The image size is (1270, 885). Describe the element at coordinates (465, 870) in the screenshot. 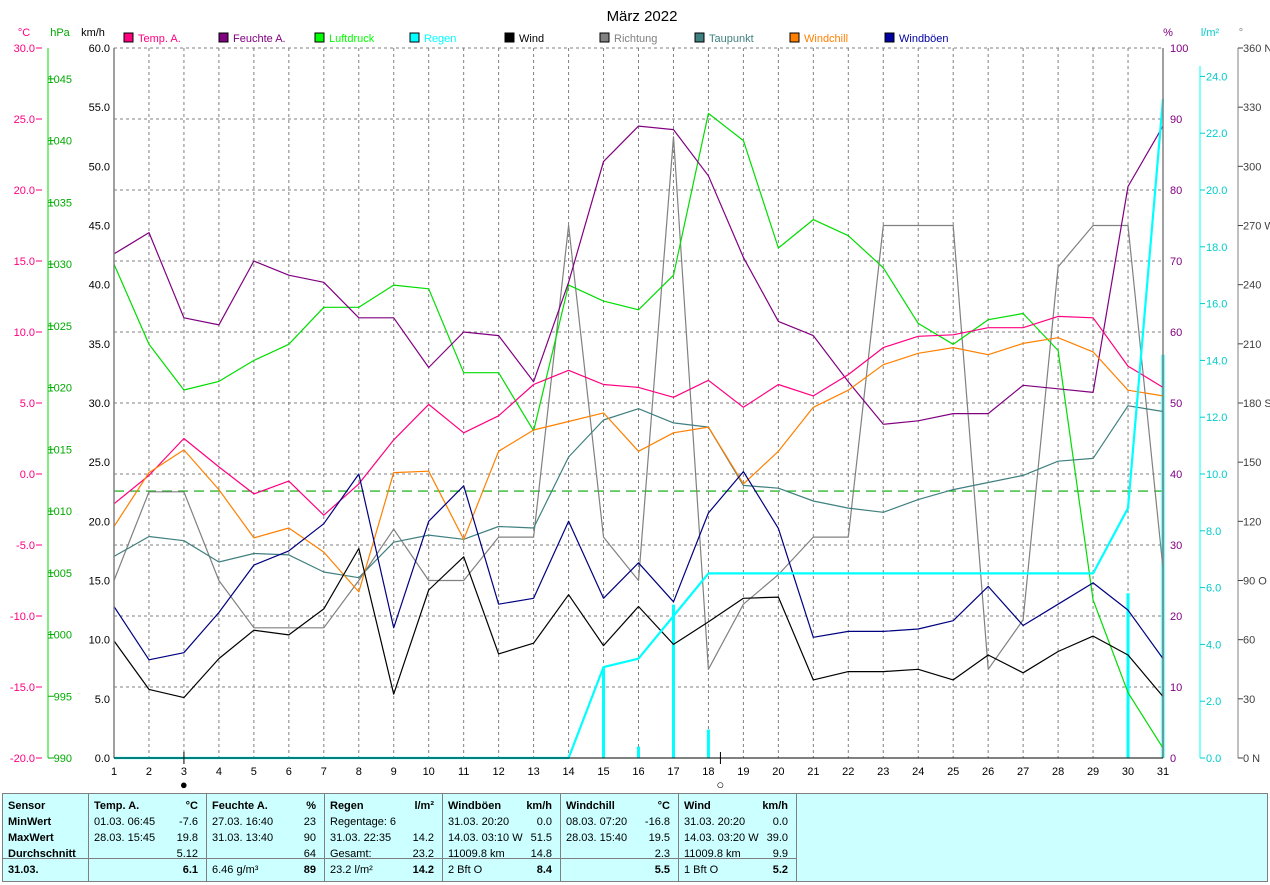

I see `stats-cell-label: 2 Bft O` at that location.